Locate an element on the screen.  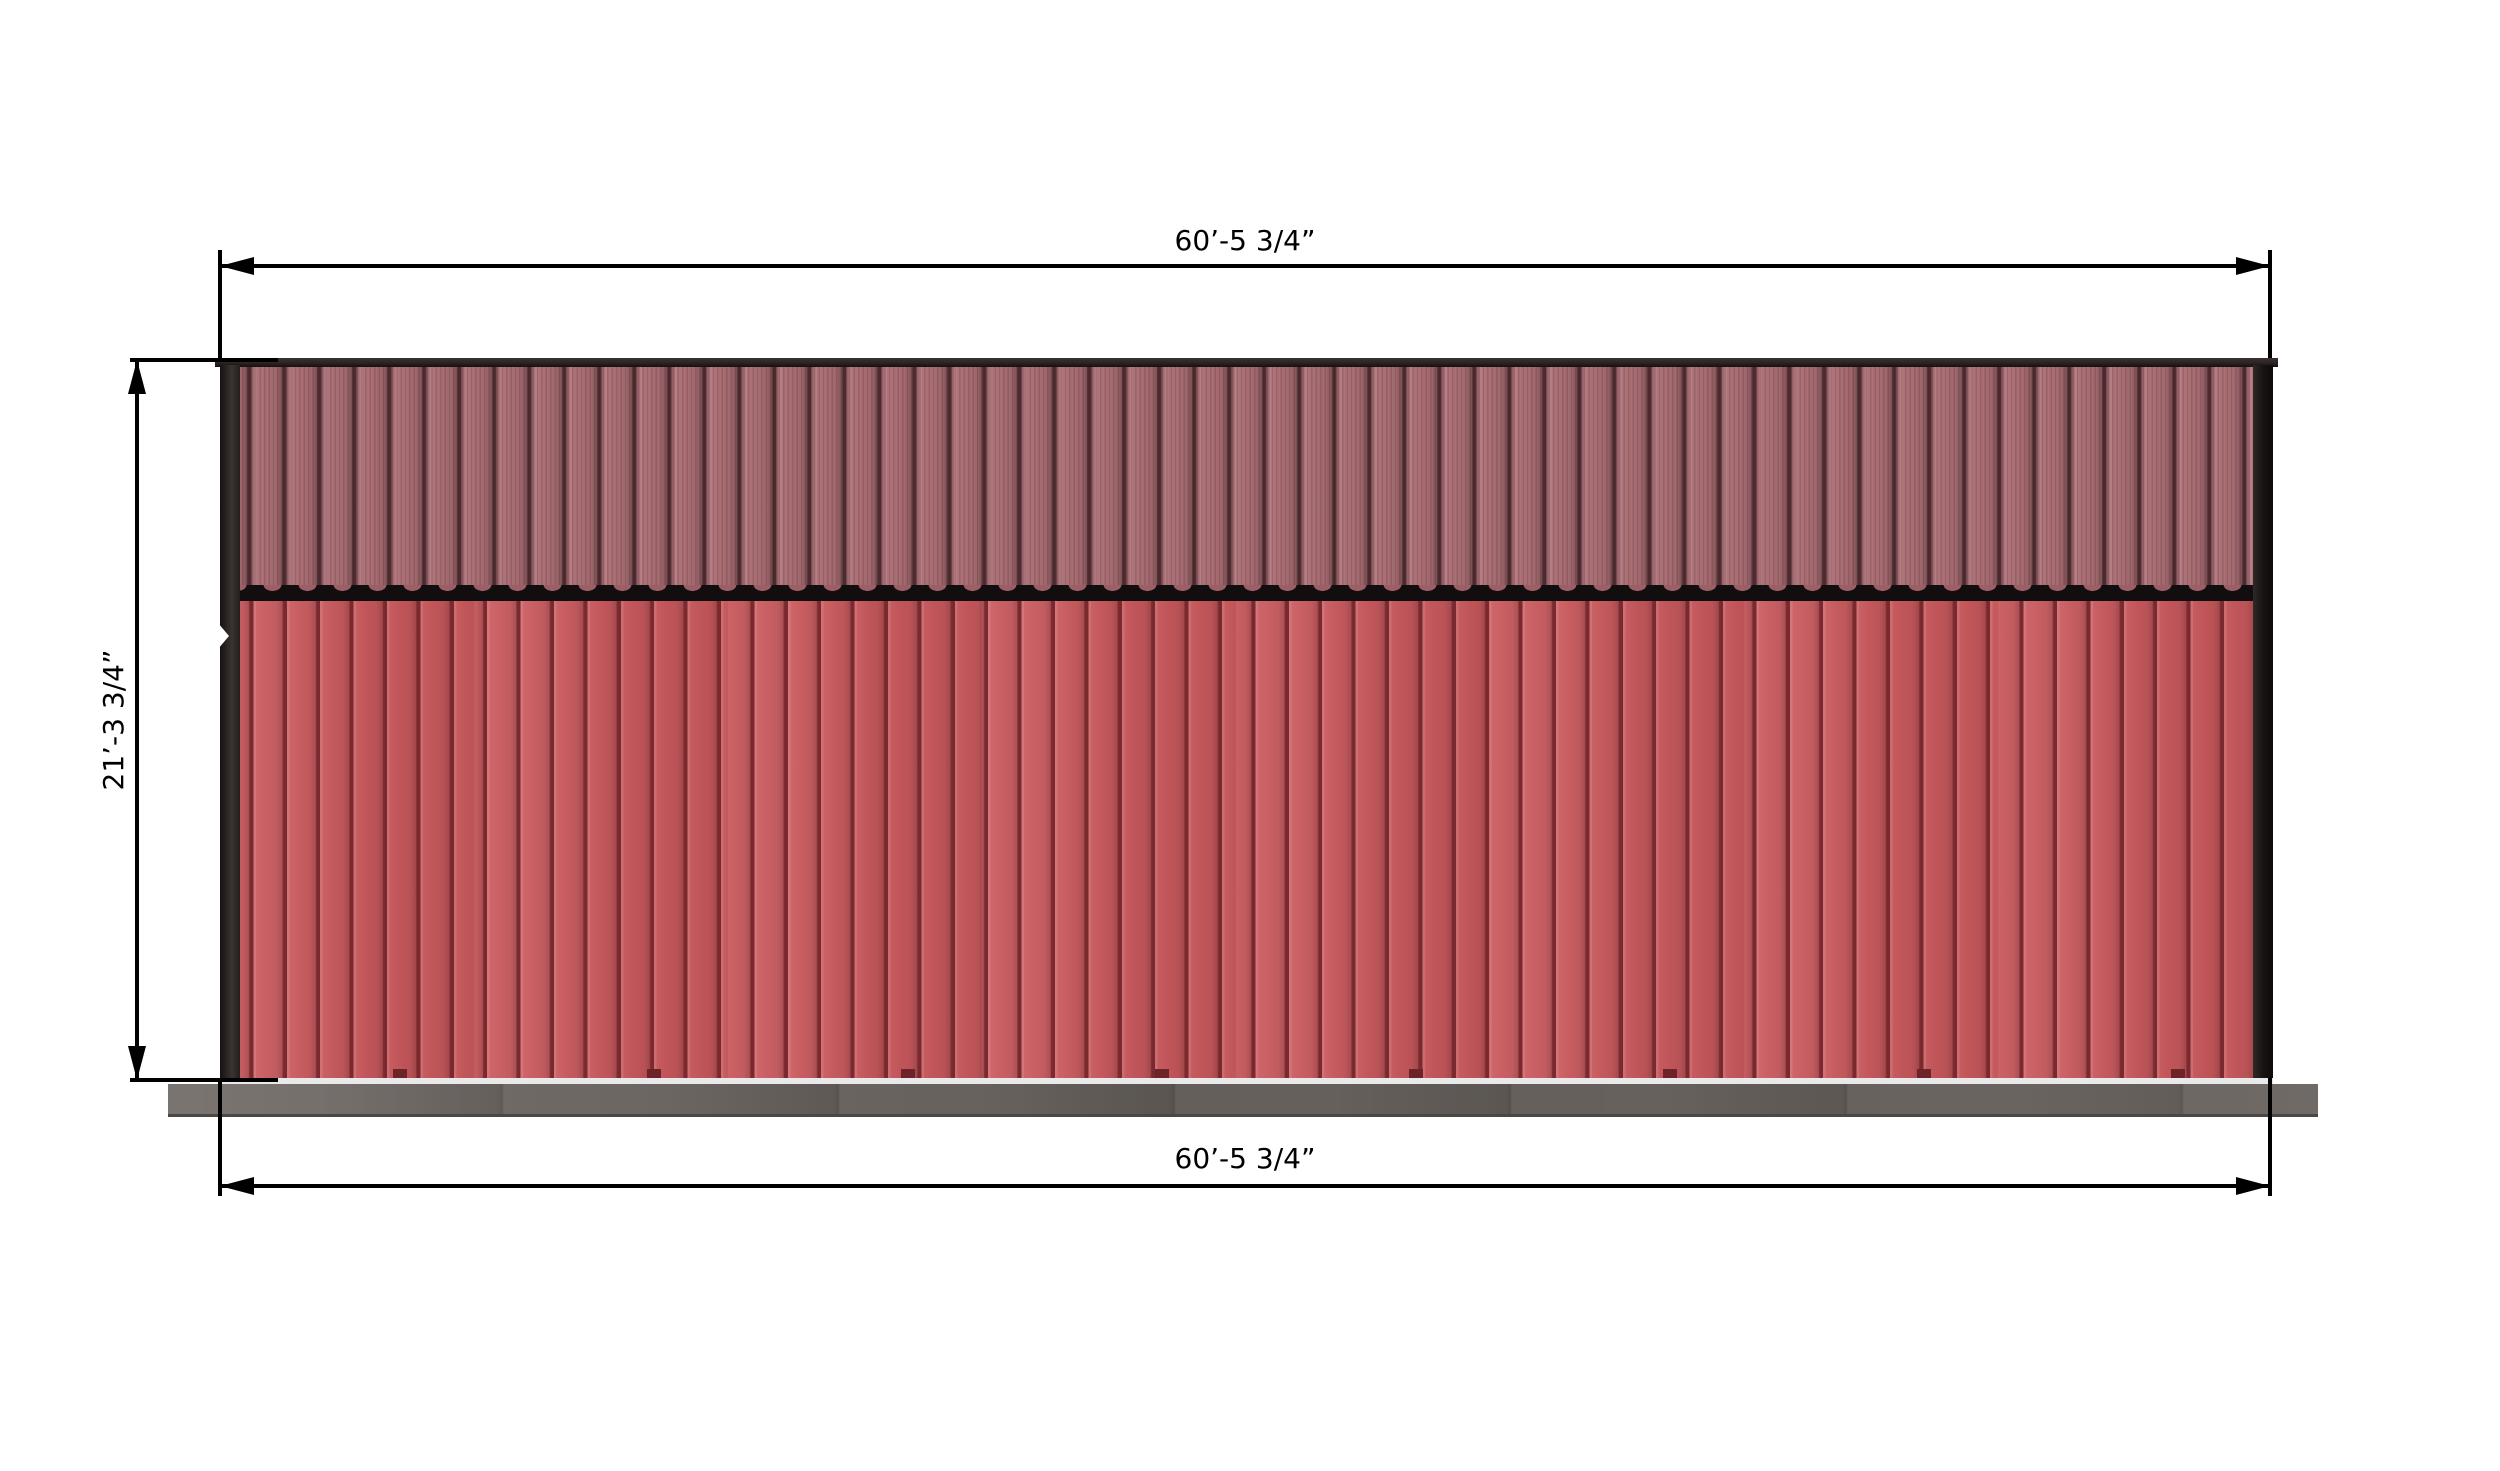
extension-line-top-right is located at coordinates (2270, 304).